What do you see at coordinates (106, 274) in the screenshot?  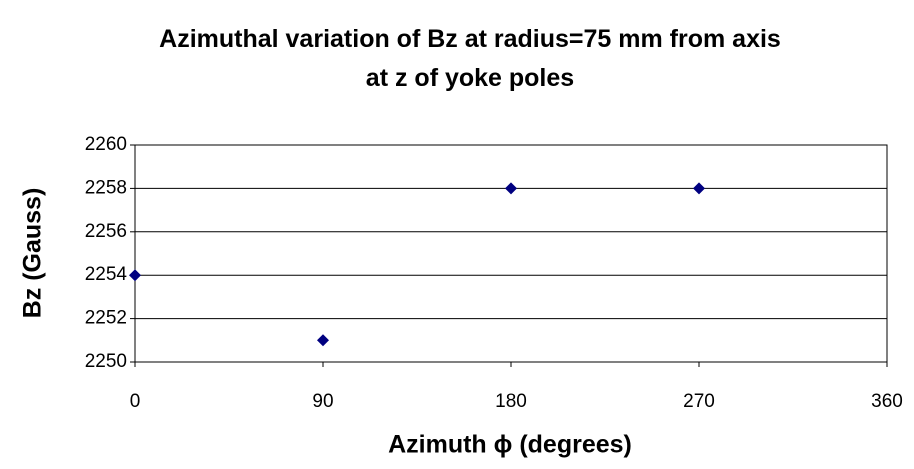 I see `y-tick-label: 2254` at bounding box center [106, 274].